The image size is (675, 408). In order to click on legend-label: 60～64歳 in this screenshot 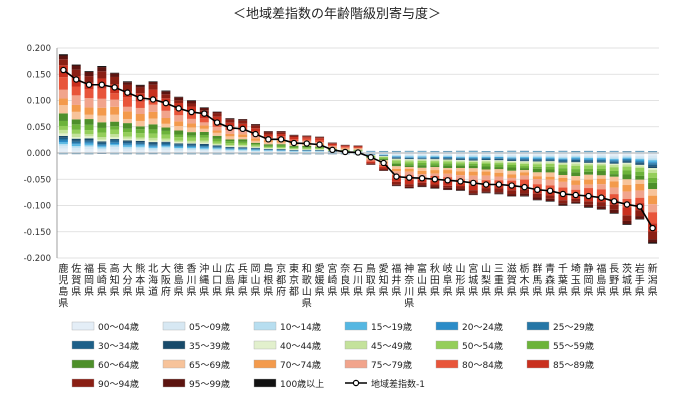, I will do `click(118, 365)`.